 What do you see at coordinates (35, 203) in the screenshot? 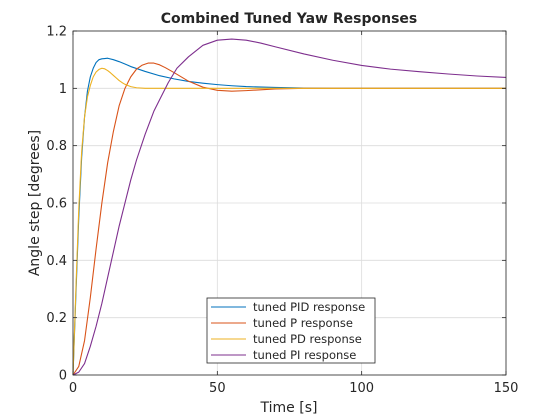
I see `y-axis-label: Angle step [degrees]` at bounding box center [35, 203].